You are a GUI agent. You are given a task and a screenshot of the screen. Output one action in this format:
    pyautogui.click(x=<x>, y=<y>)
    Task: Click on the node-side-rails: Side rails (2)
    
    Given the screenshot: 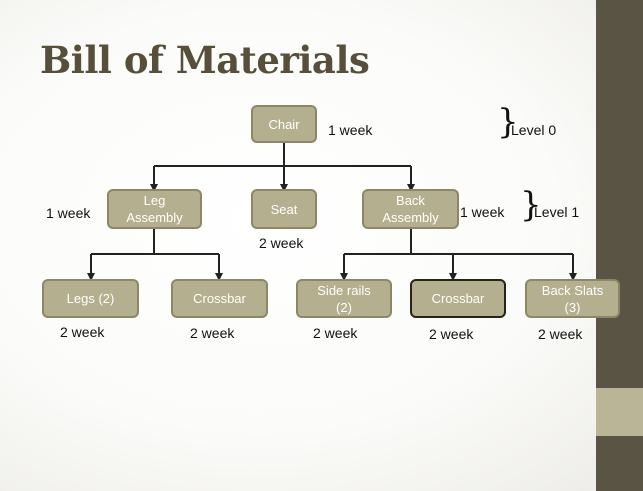 What is the action you would take?
    pyautogui.click(x=344, y=298)
    